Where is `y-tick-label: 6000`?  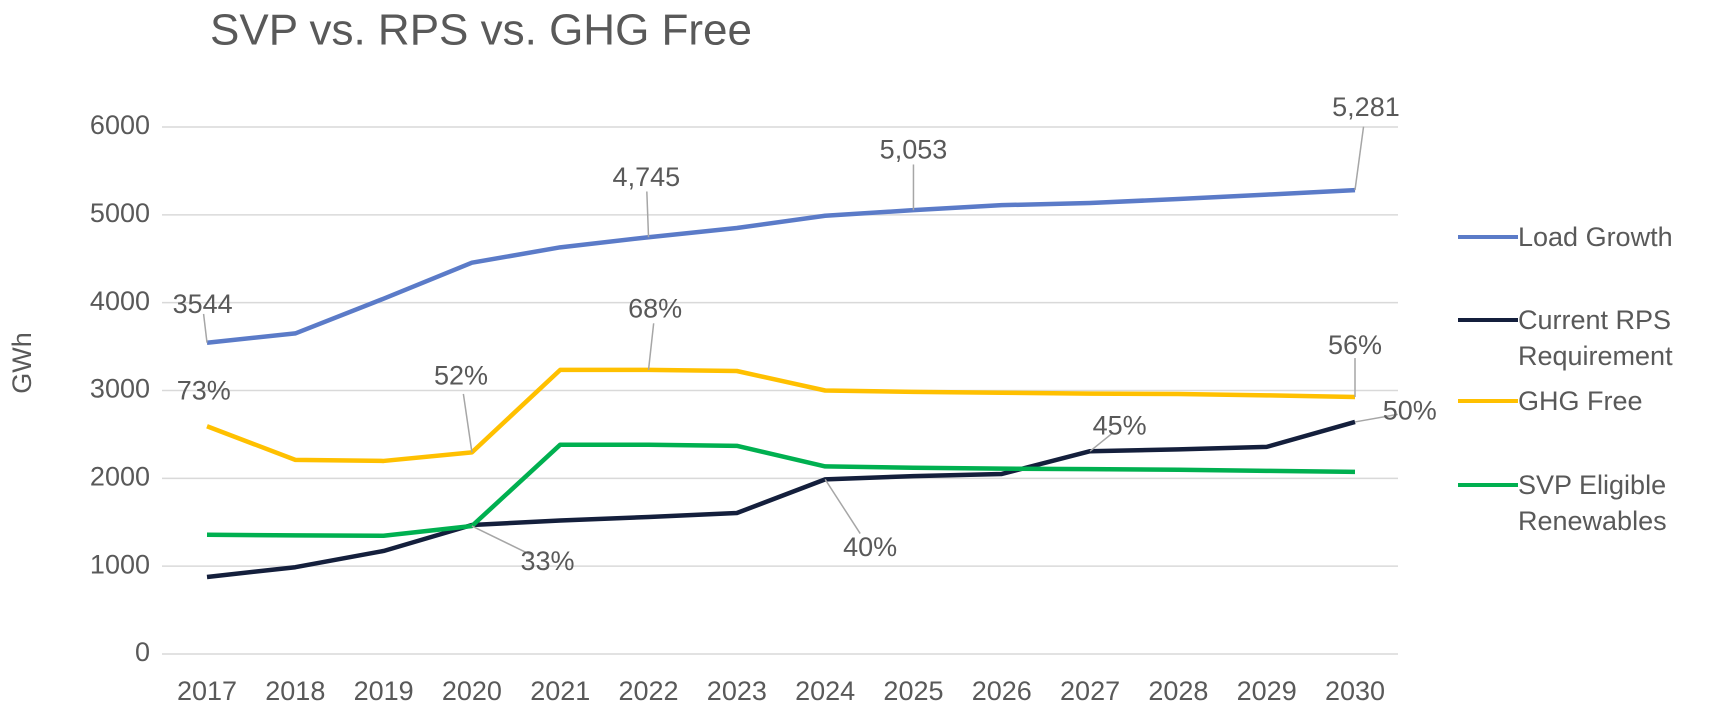
y-tick-label: 6000 is located at coordinates (120, 125).